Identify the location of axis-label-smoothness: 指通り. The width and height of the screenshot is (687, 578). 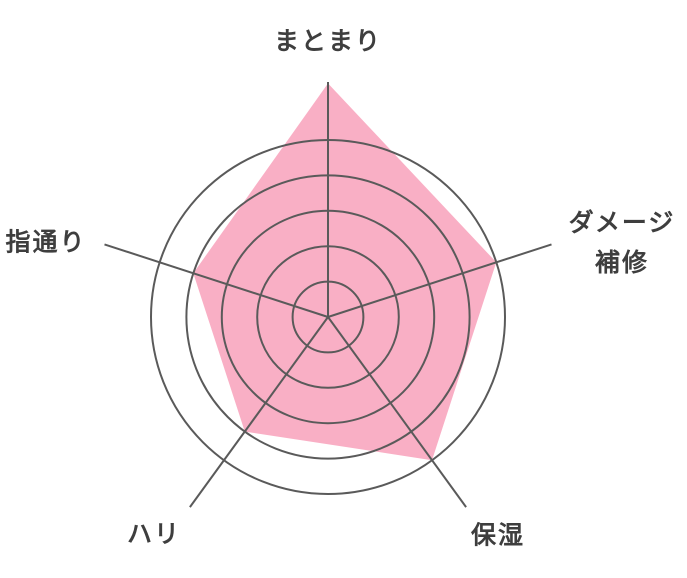
(46, 242).